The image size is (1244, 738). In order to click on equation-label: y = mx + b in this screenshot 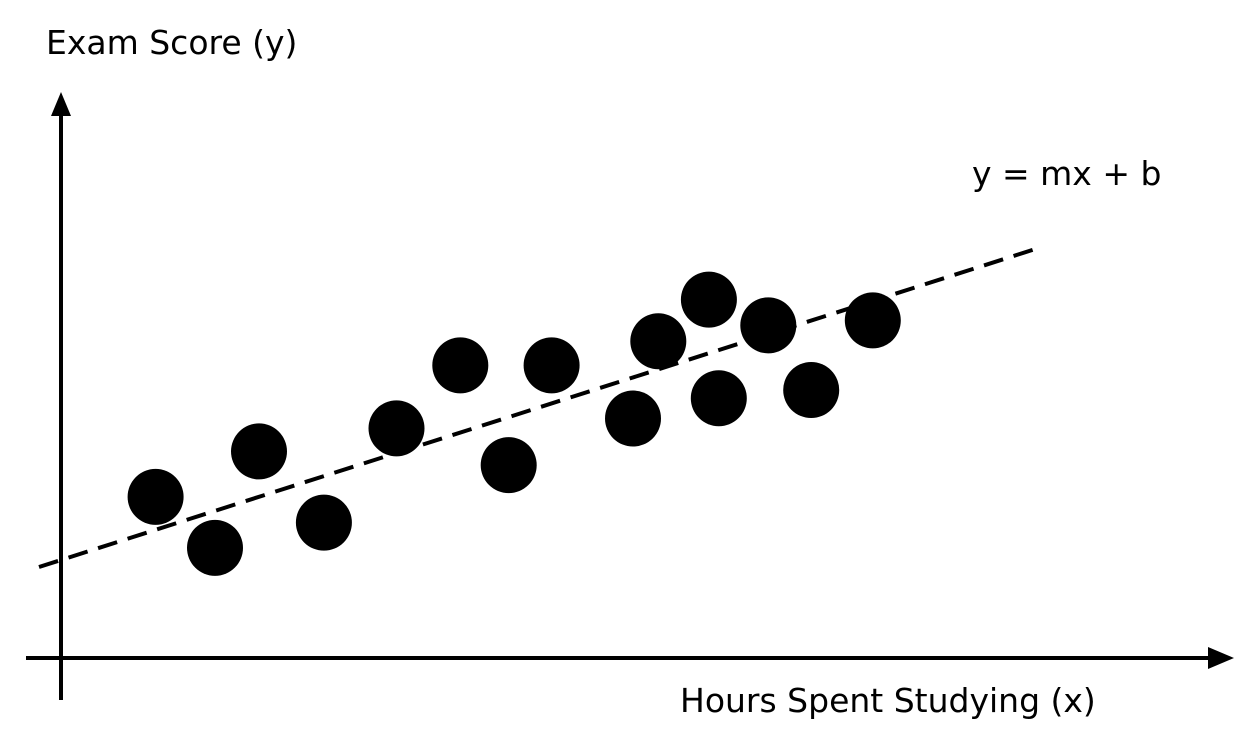, I will do `click(1066, 173)`.